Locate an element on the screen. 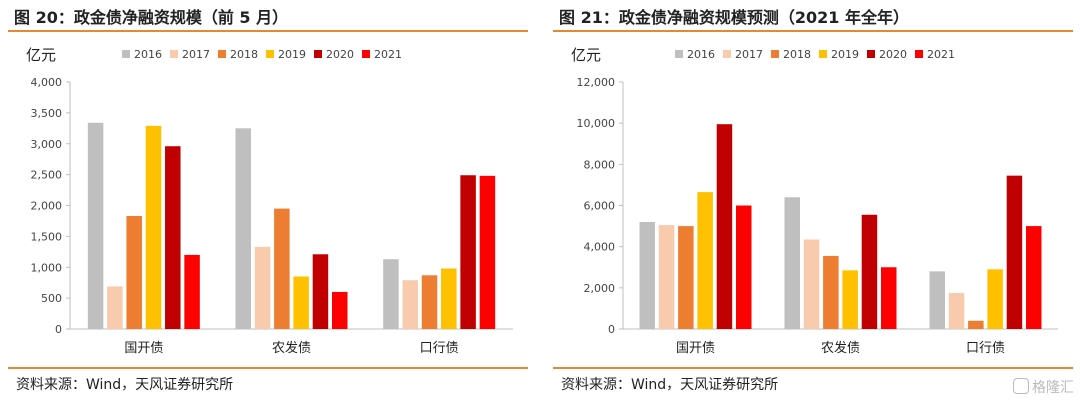 This screenshot has width=1080, height=403. figure-title: 图 20：政金债净融资规模（前 5 月） is located at coordinates (151, 17).